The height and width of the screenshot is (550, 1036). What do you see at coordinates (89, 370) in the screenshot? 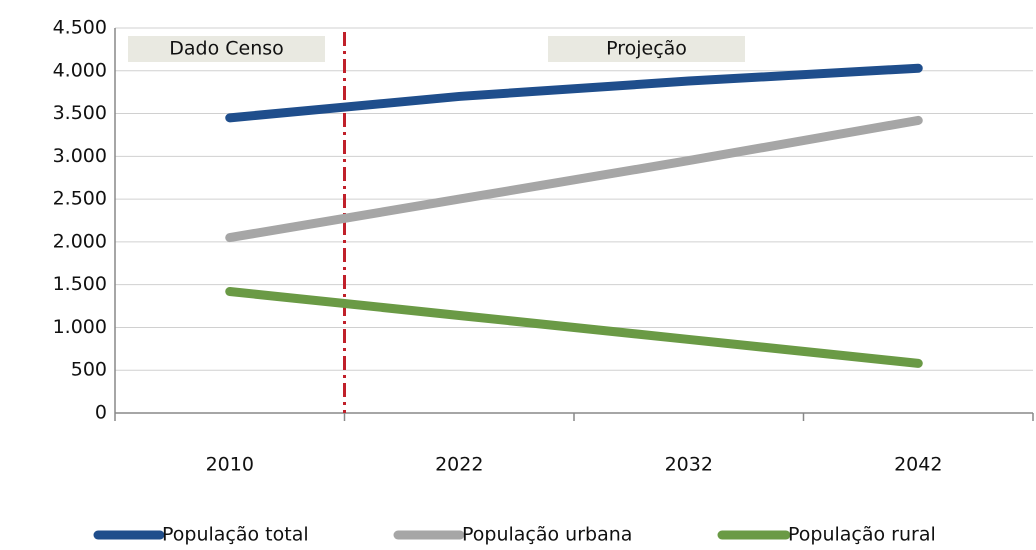
I see `y-tick-label: 500` at bounding box center [89, 370].